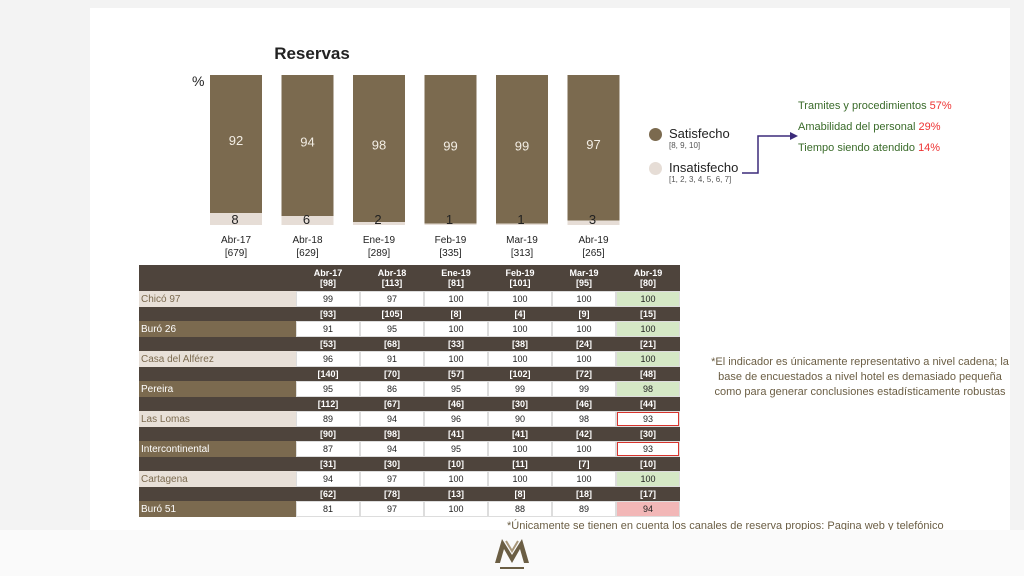 This screenshot has height=576, width=1024. I want to click on hotel-name: Cartagena, so click(217, 479).